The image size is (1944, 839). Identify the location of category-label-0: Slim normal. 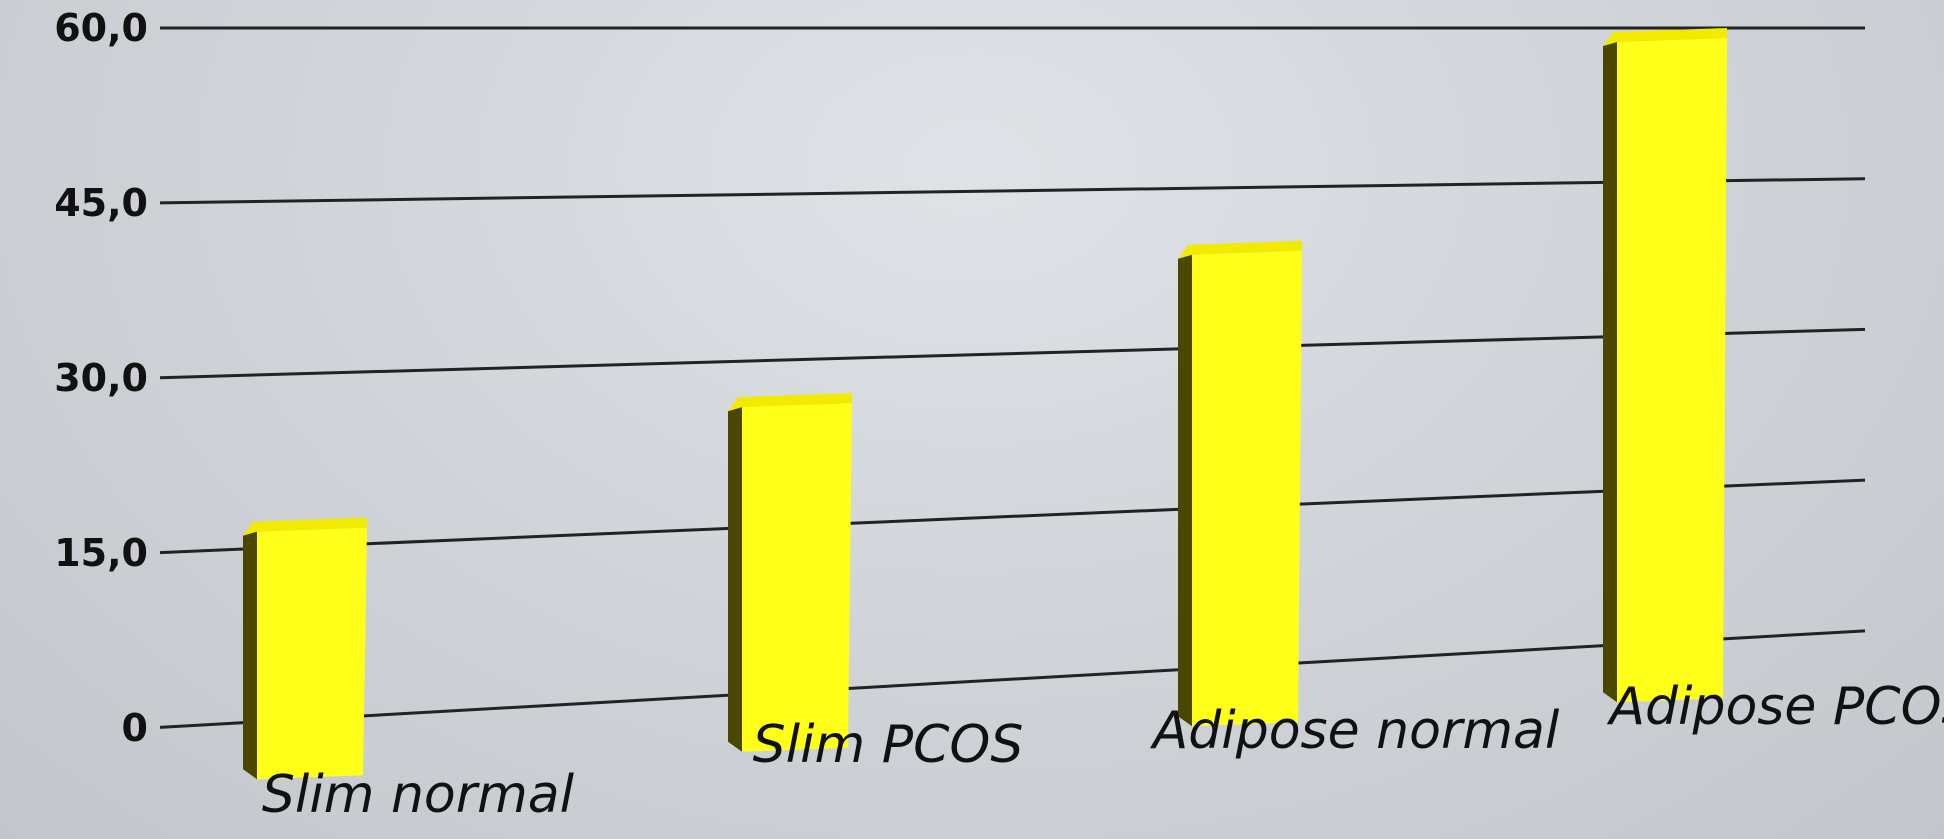
(418, 795).